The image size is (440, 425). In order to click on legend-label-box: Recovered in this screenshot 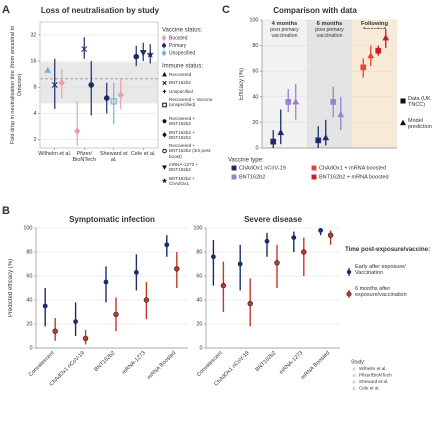, I will do `click(180, 74)`.